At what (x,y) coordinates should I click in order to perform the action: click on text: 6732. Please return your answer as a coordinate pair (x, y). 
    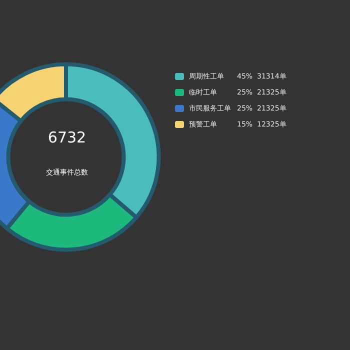
    Looking at the image, I should click on (67, 137).